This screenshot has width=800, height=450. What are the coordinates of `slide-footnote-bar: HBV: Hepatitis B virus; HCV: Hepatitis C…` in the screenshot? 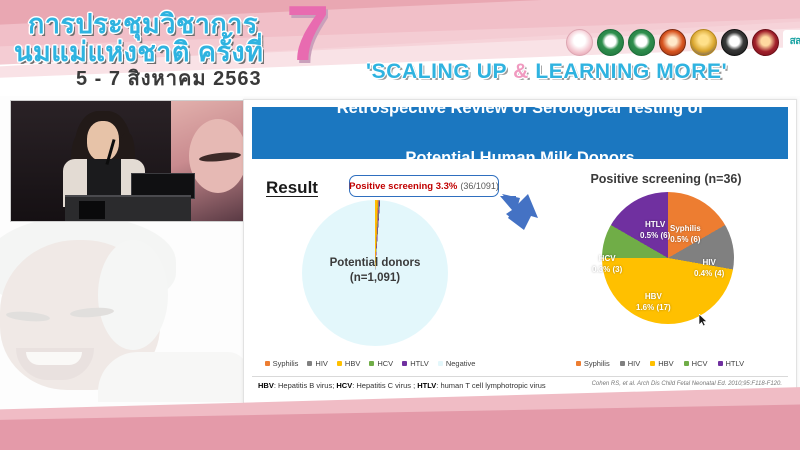 It's located at (520, 387).